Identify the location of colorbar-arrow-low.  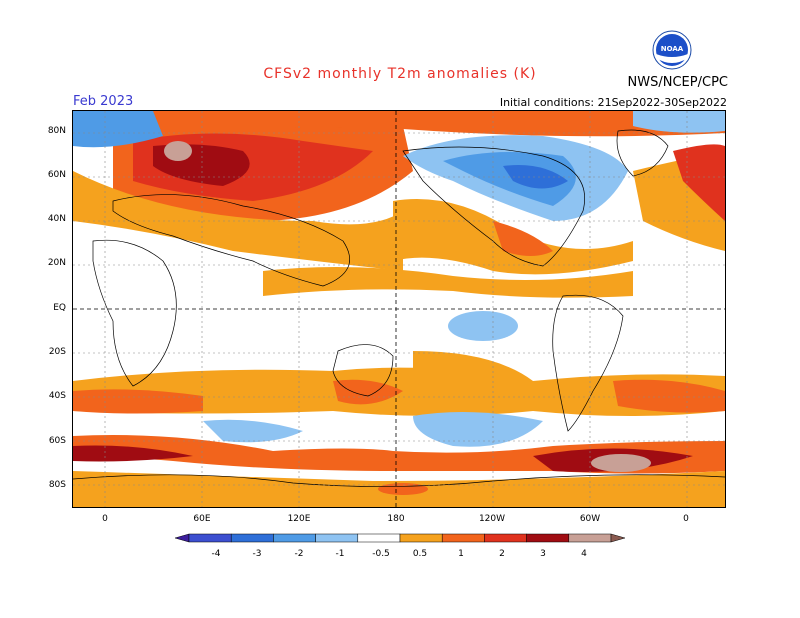
(182, 538).